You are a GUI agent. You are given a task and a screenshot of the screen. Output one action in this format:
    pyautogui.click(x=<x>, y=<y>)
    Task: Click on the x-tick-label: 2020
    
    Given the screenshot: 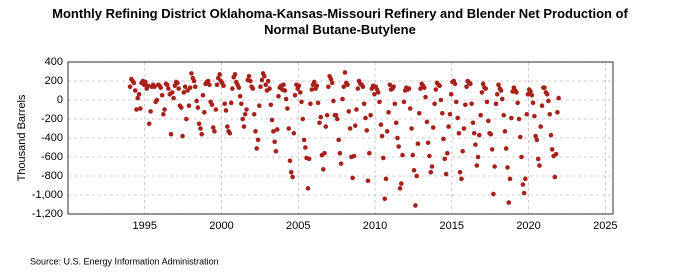 What is the action you would take?
    pyautogui.click(x=528, y=226)
    